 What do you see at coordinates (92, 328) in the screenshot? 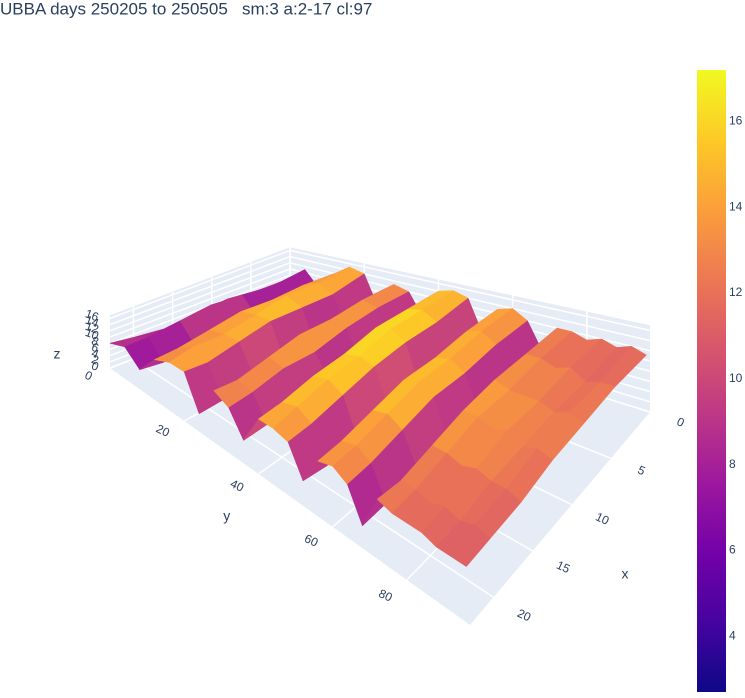
I see `z-tick-label: 12` at bounding box center [92, 328].